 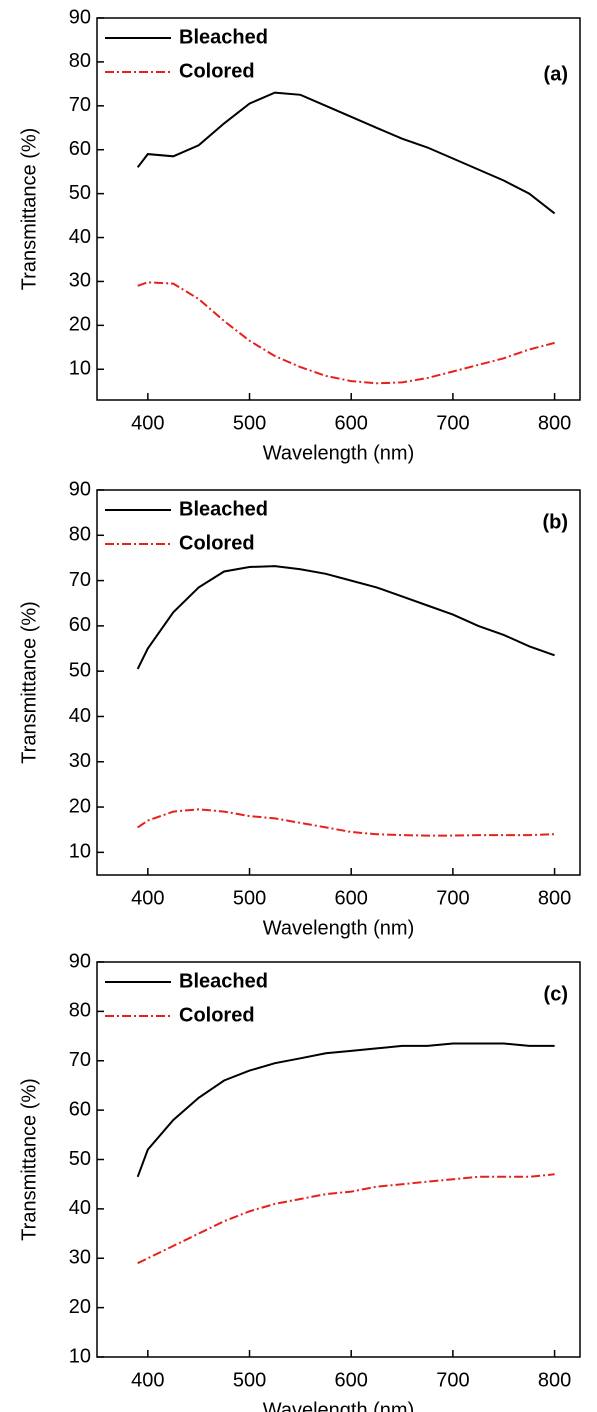 What do you see at coordinates (556, 74) in the screenshot?
I see `panel-label: (a)` at bounding box center [556, 74].